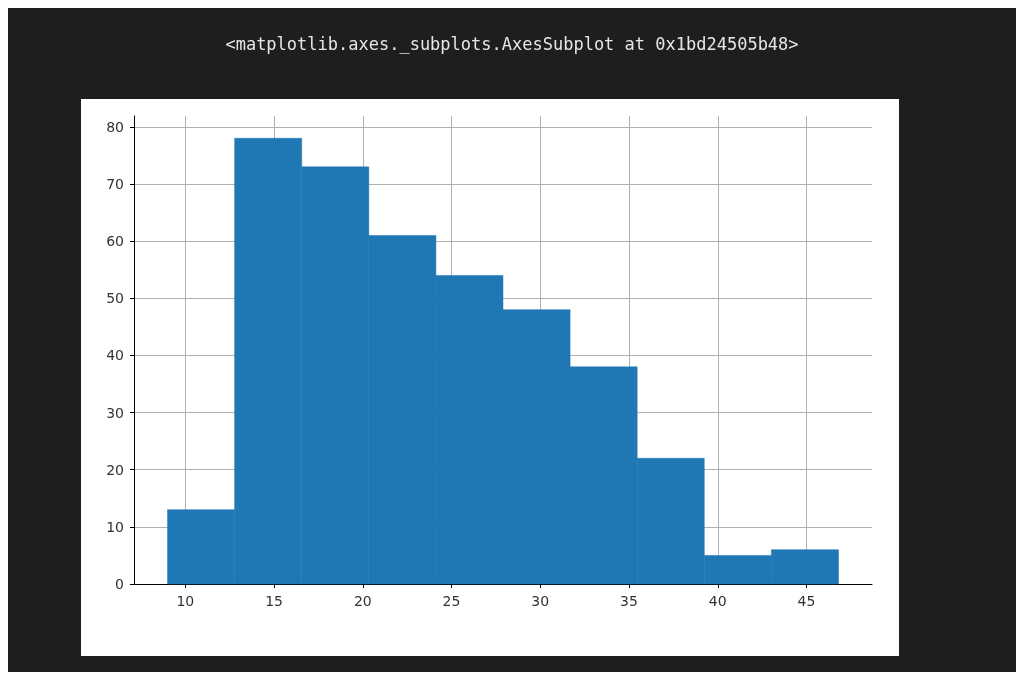  What do you see at coordinates (362, 601) in the screenshot?
I see `x-tick-label: 20` at bounding box center [362, 601].